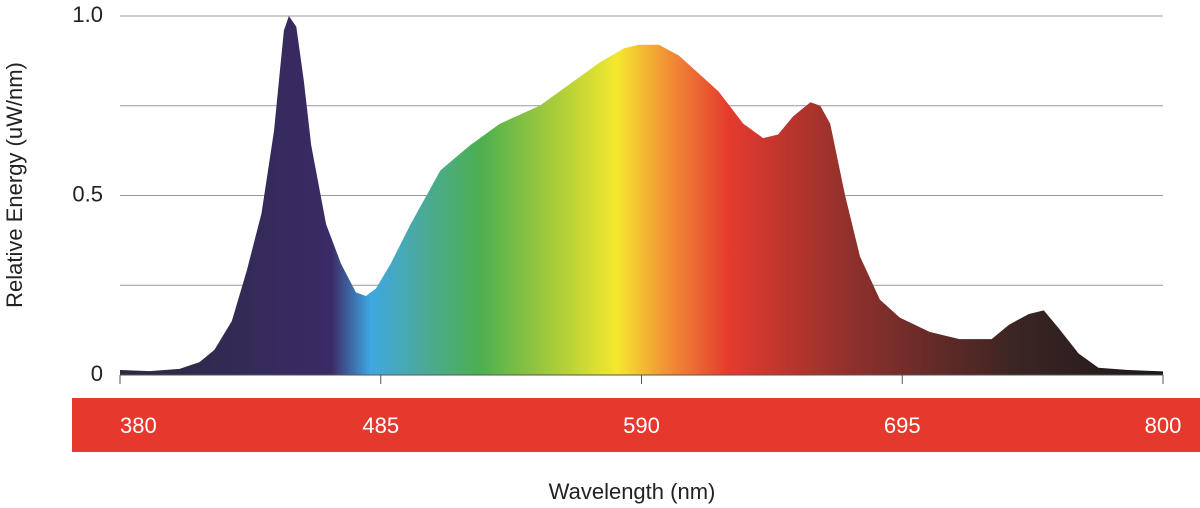 The image size is (1200, 508). I want to click on axis-band, so click(636, 425).